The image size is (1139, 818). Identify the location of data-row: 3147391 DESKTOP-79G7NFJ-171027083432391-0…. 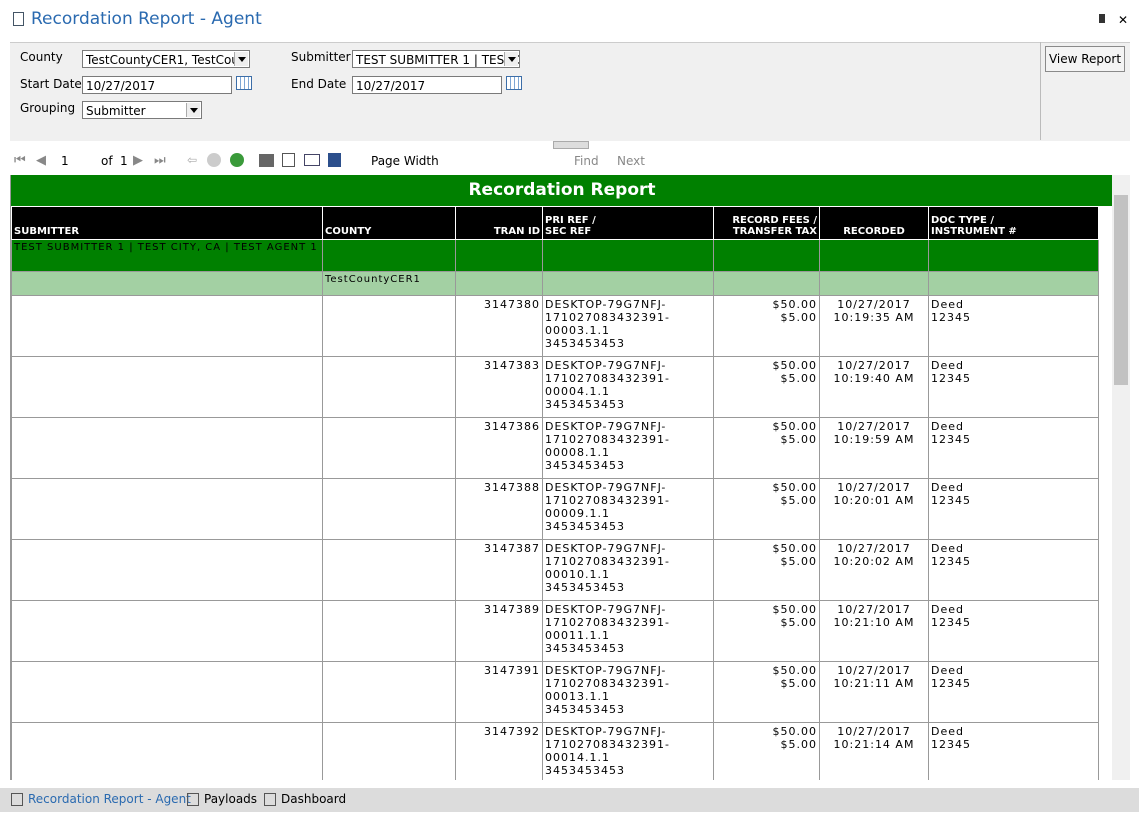
(555, 692).